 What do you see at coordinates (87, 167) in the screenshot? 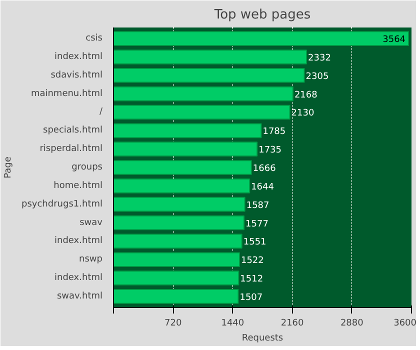
I see `y-tick-label: groups` at bounding box center [87, 167].